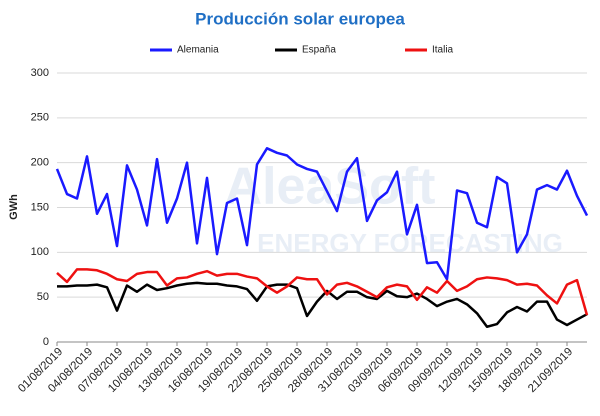 This screenshot has height=416, width=600. Describe the element at coordinates (46, 342) in the screenshot. I see `y-tick-label: 0` at that location.